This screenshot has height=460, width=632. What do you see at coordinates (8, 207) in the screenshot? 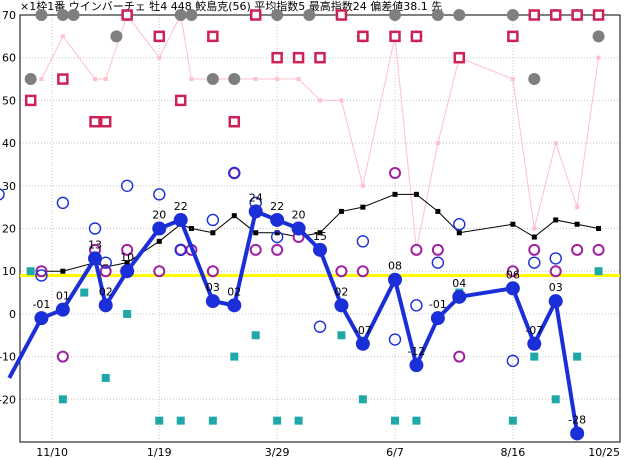
I see `y-axis-ticks: -20 -10 0 10 20 30 40 50 60 70` at bounding box center [8, 207].